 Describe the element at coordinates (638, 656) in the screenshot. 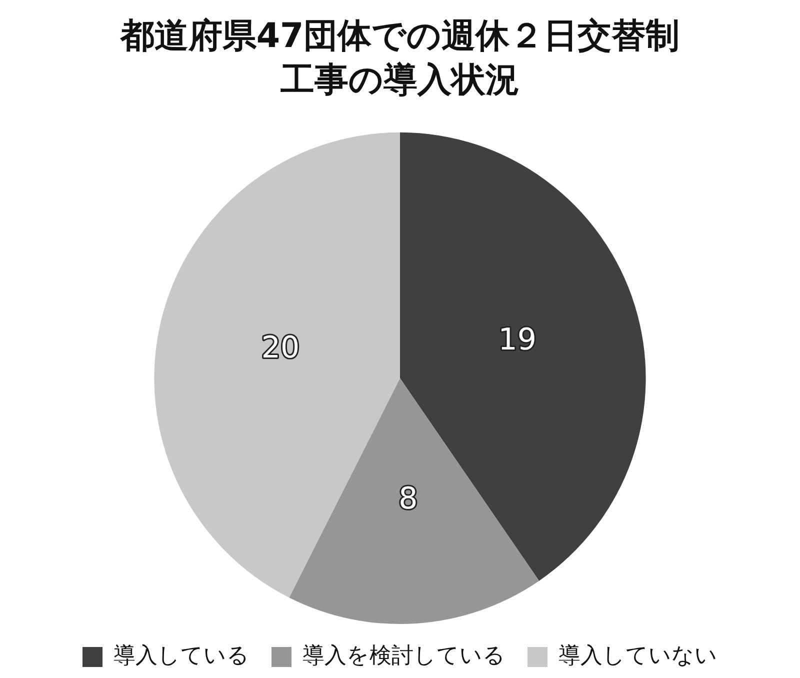

I see `legend-label: 導入していない` at that location.